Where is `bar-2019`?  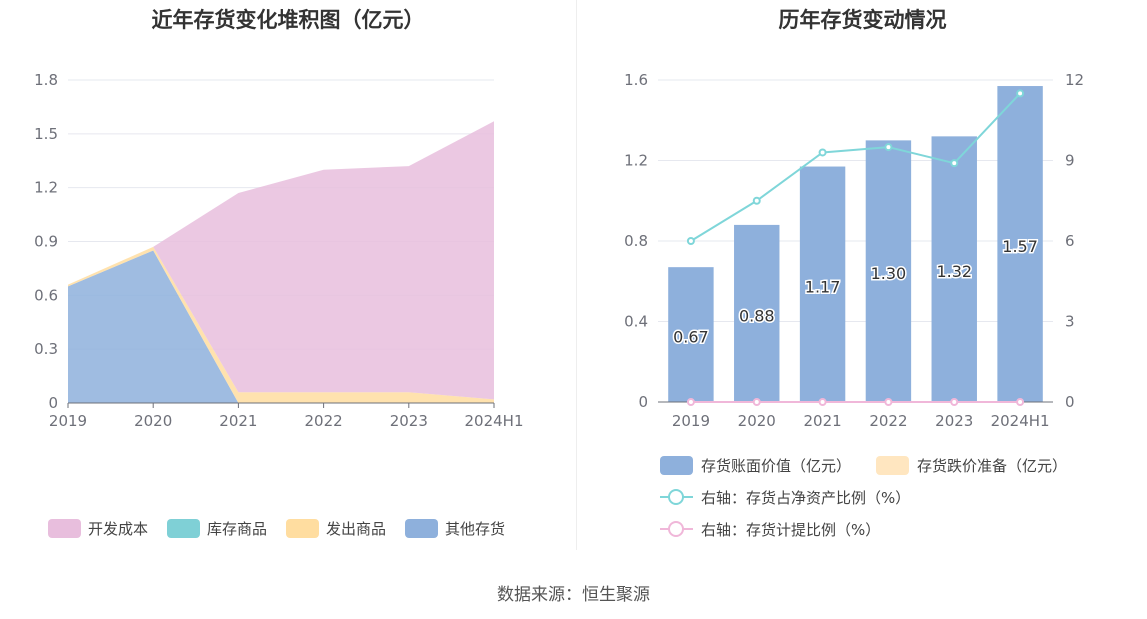 bar-2019 is located at coordinates (691, 334).